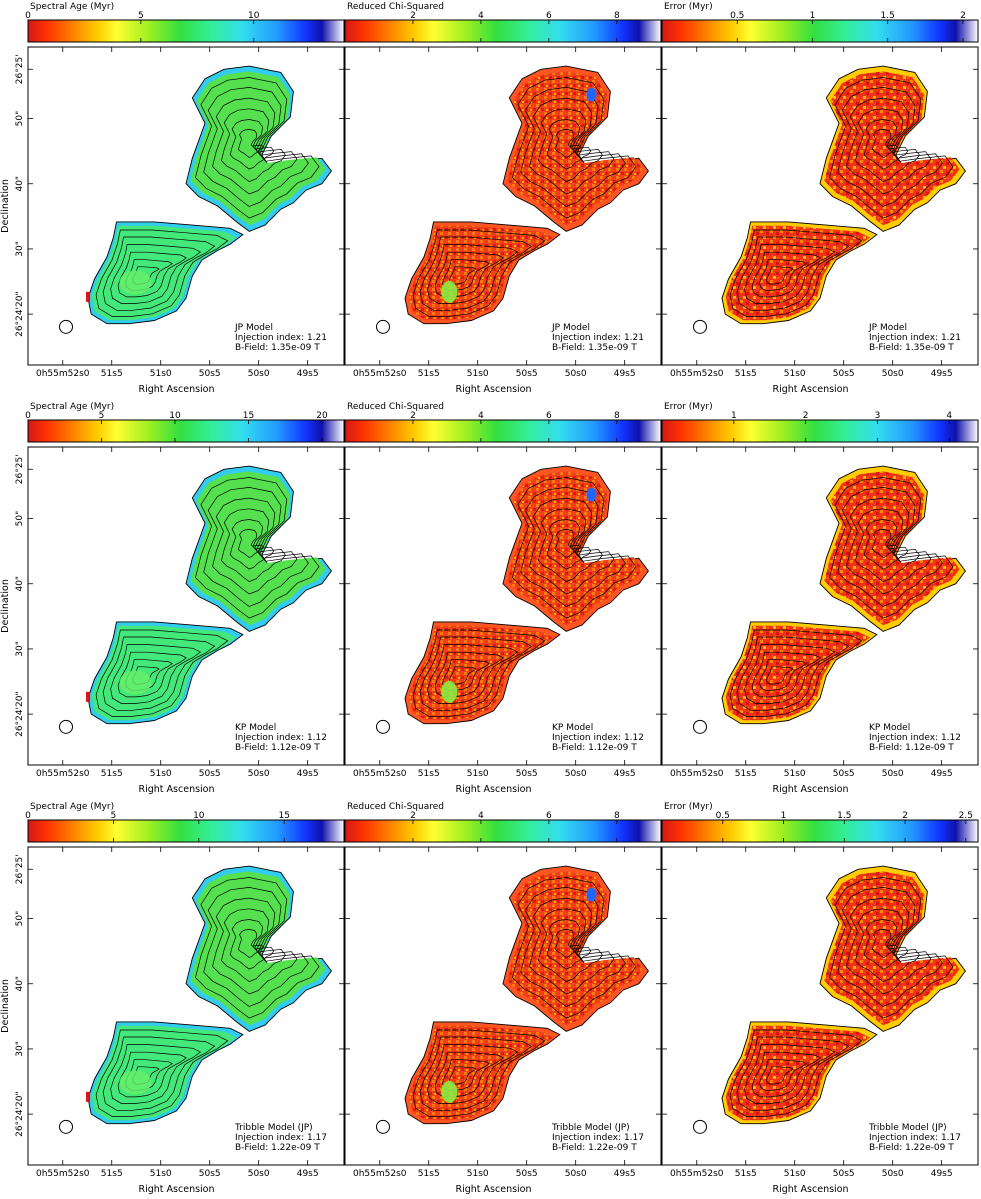 The image size is (981, 1199). What do you see at coordinates (283, 816) in the screenshot?
I see `colorbar-tick-label: 15` at bounding box center [283, 816].